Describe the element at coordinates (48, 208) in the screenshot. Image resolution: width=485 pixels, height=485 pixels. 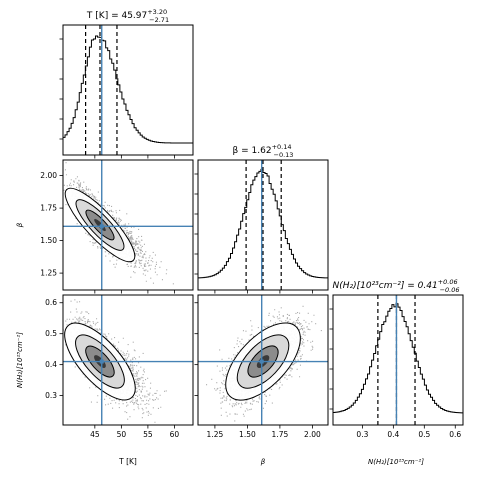
I see `ytick-label-beta-2: 1.75` at that location.